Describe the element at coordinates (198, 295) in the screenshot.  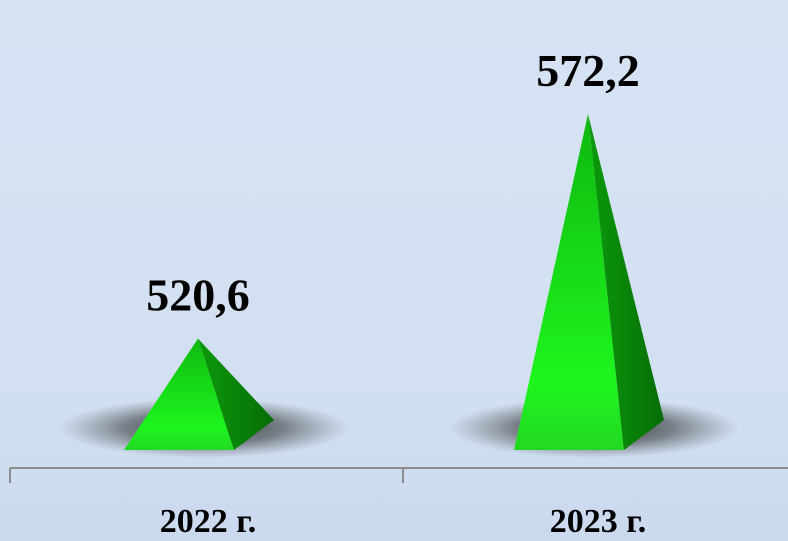
I see `value-label: 520,6` at that location.